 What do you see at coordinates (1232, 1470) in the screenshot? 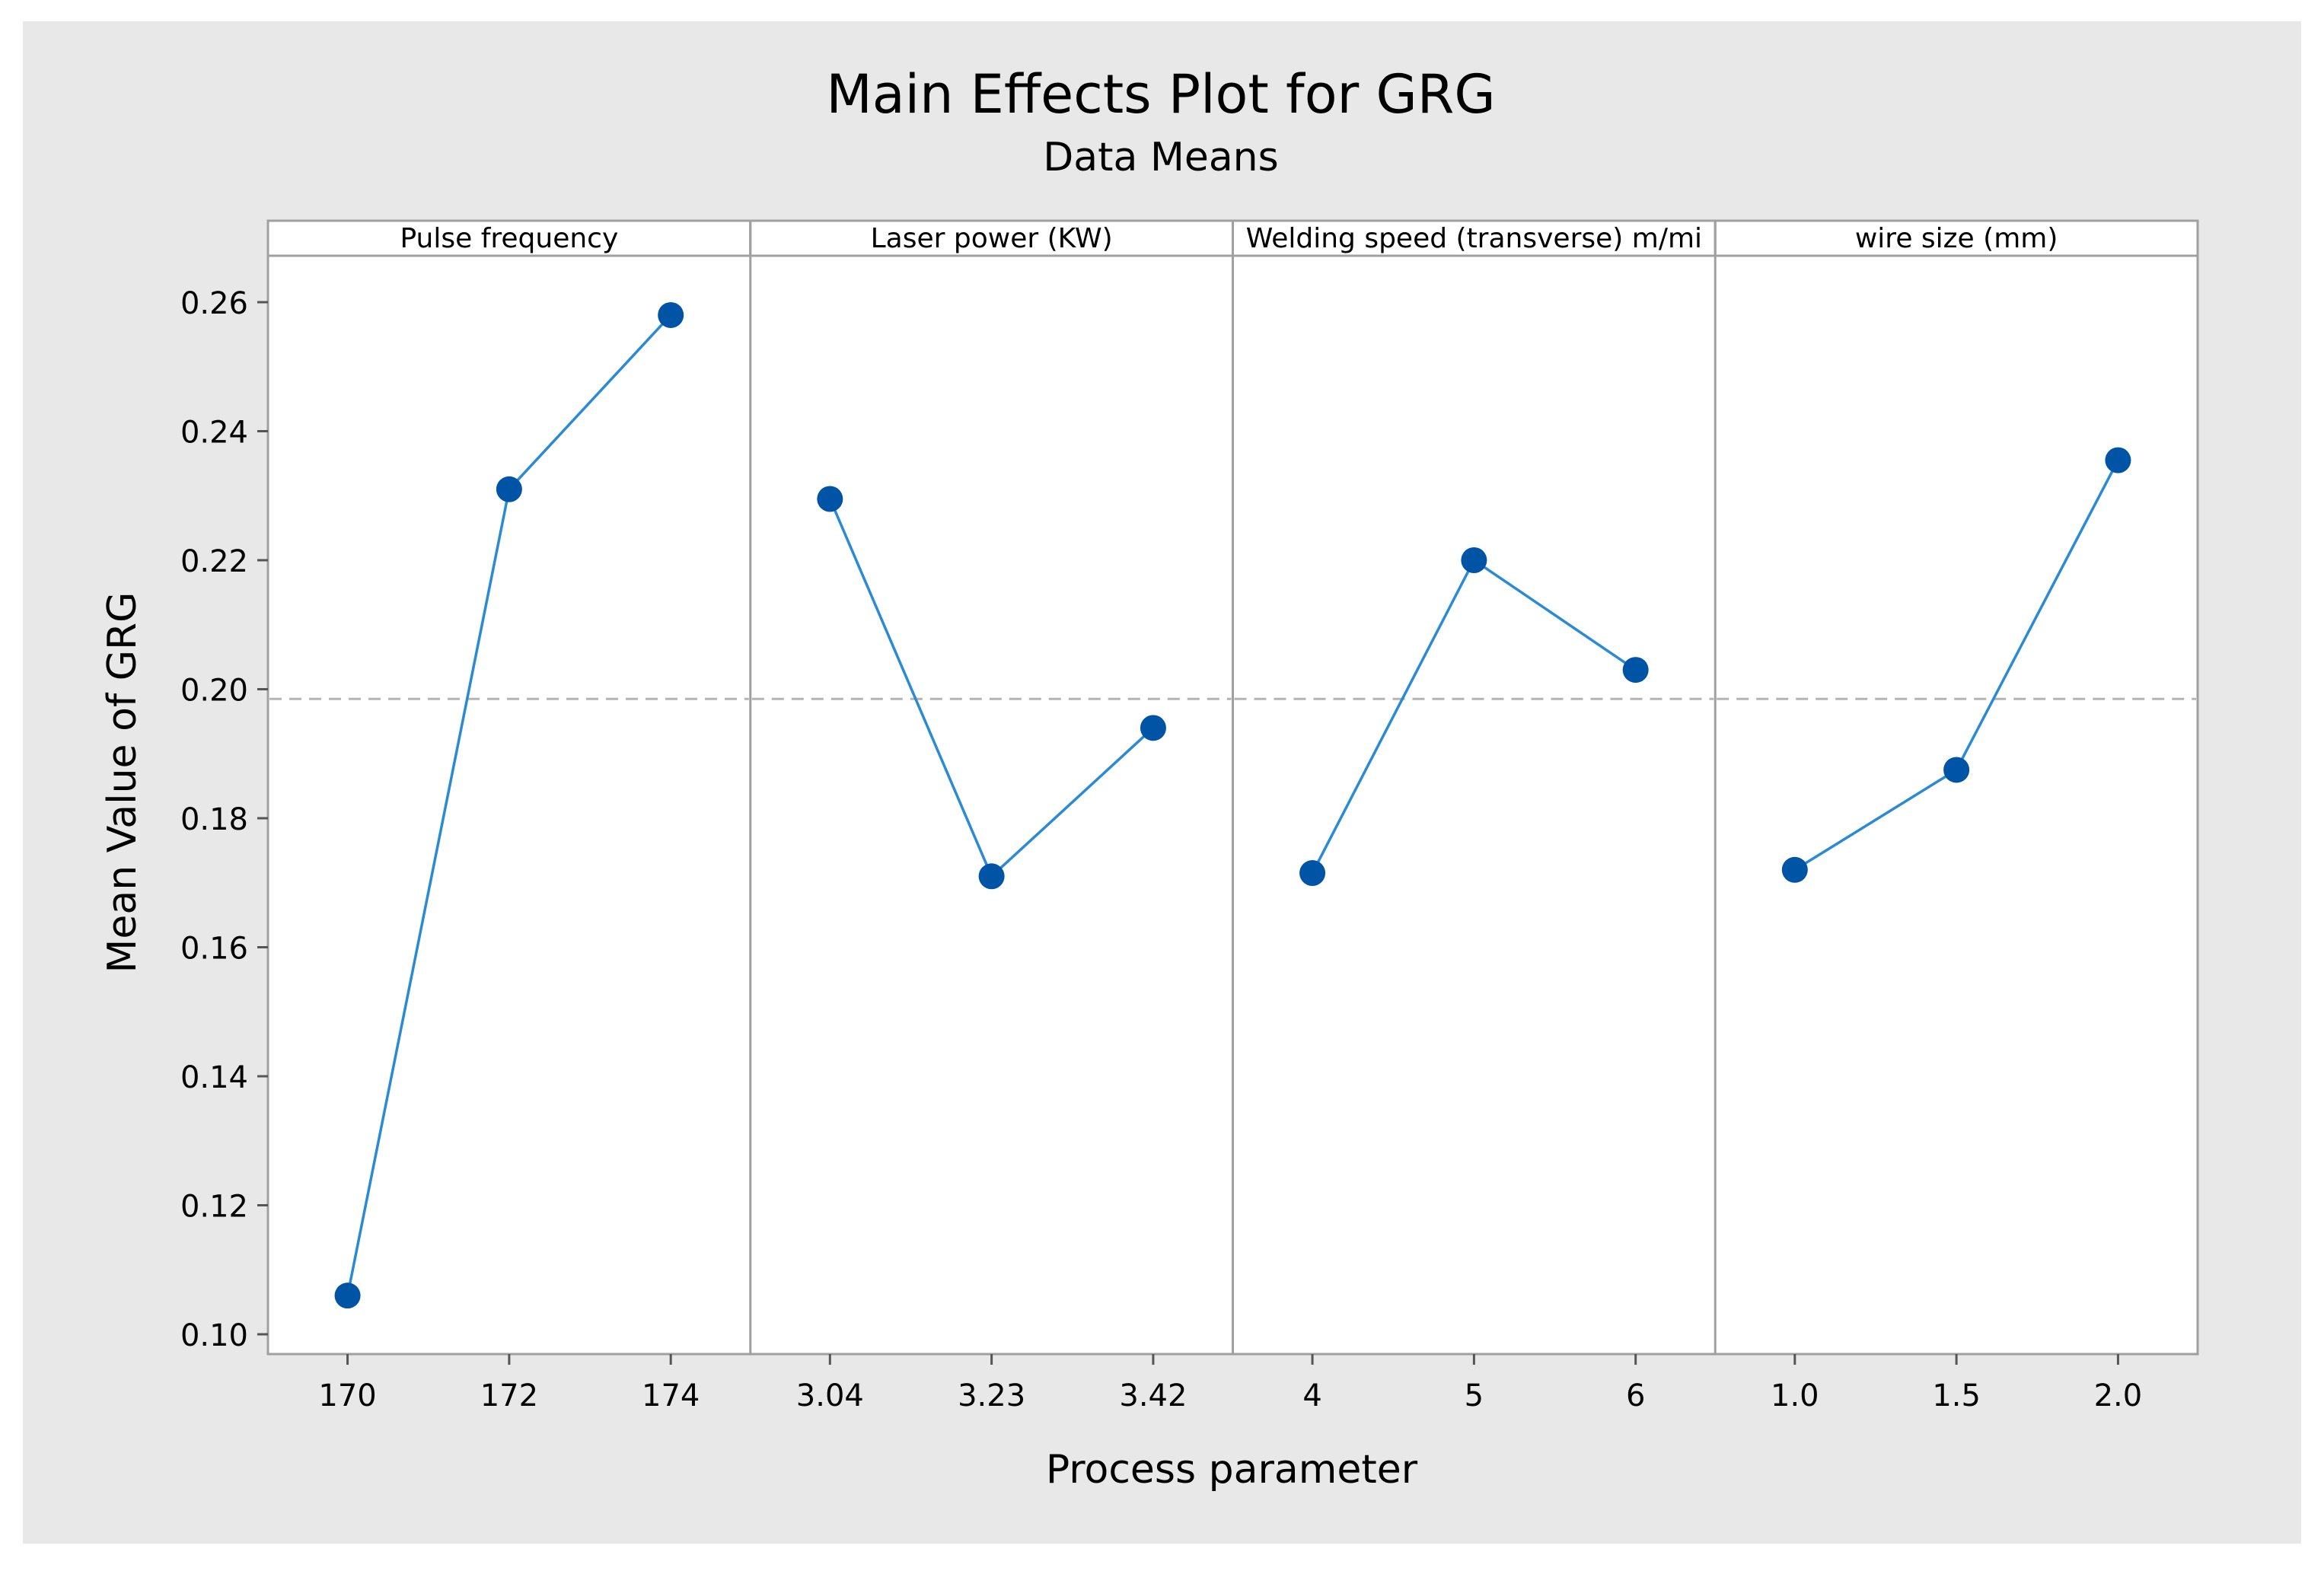
I see `x-axis-label: Process parameter` at bounding box center [1232, 1470].